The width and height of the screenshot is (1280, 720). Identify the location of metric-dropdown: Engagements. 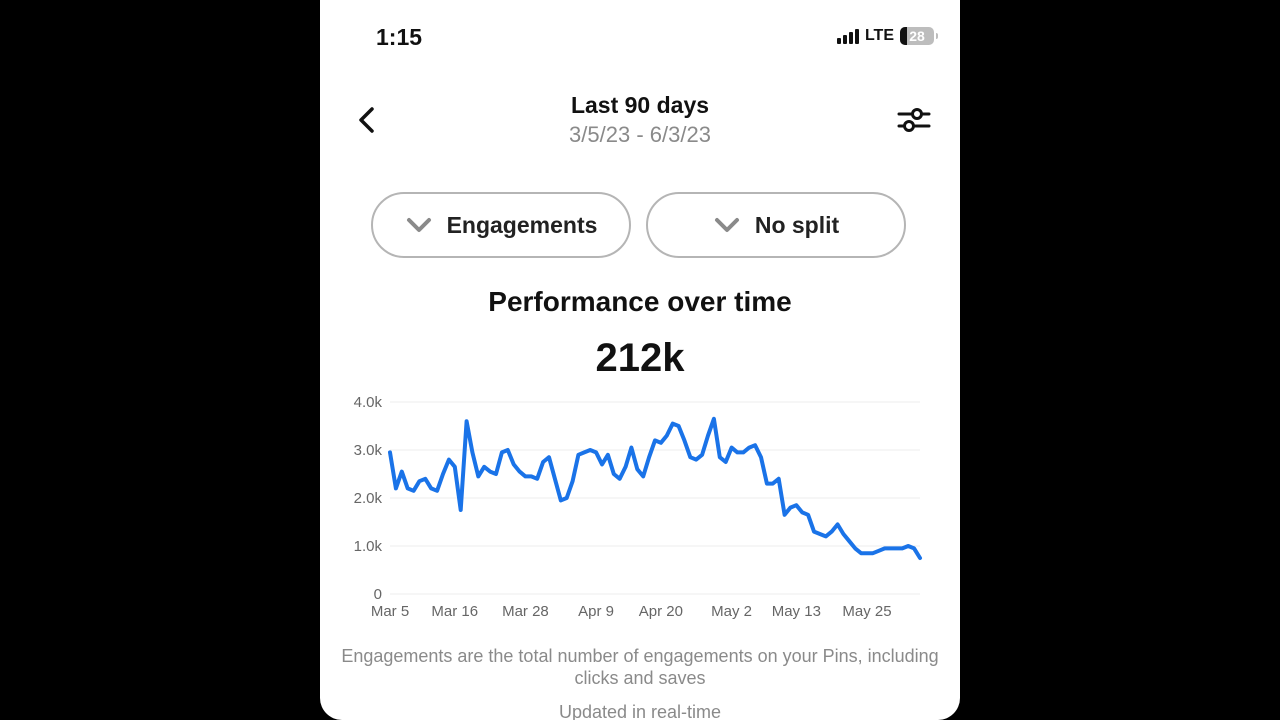
(501, 225).